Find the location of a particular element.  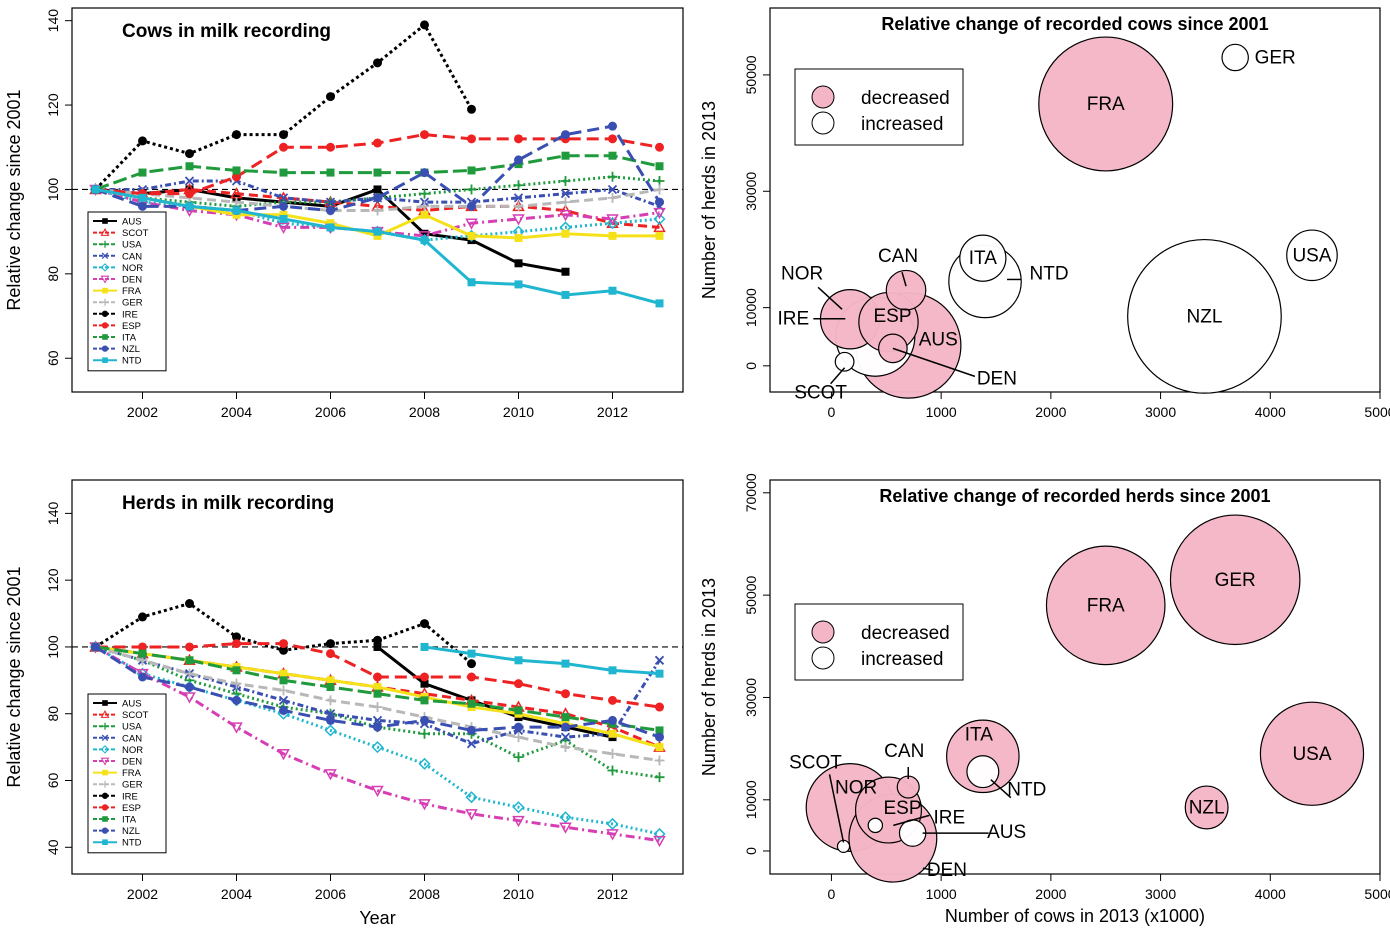

x-tick-label: 2012 is located at coordinates (612, 894).